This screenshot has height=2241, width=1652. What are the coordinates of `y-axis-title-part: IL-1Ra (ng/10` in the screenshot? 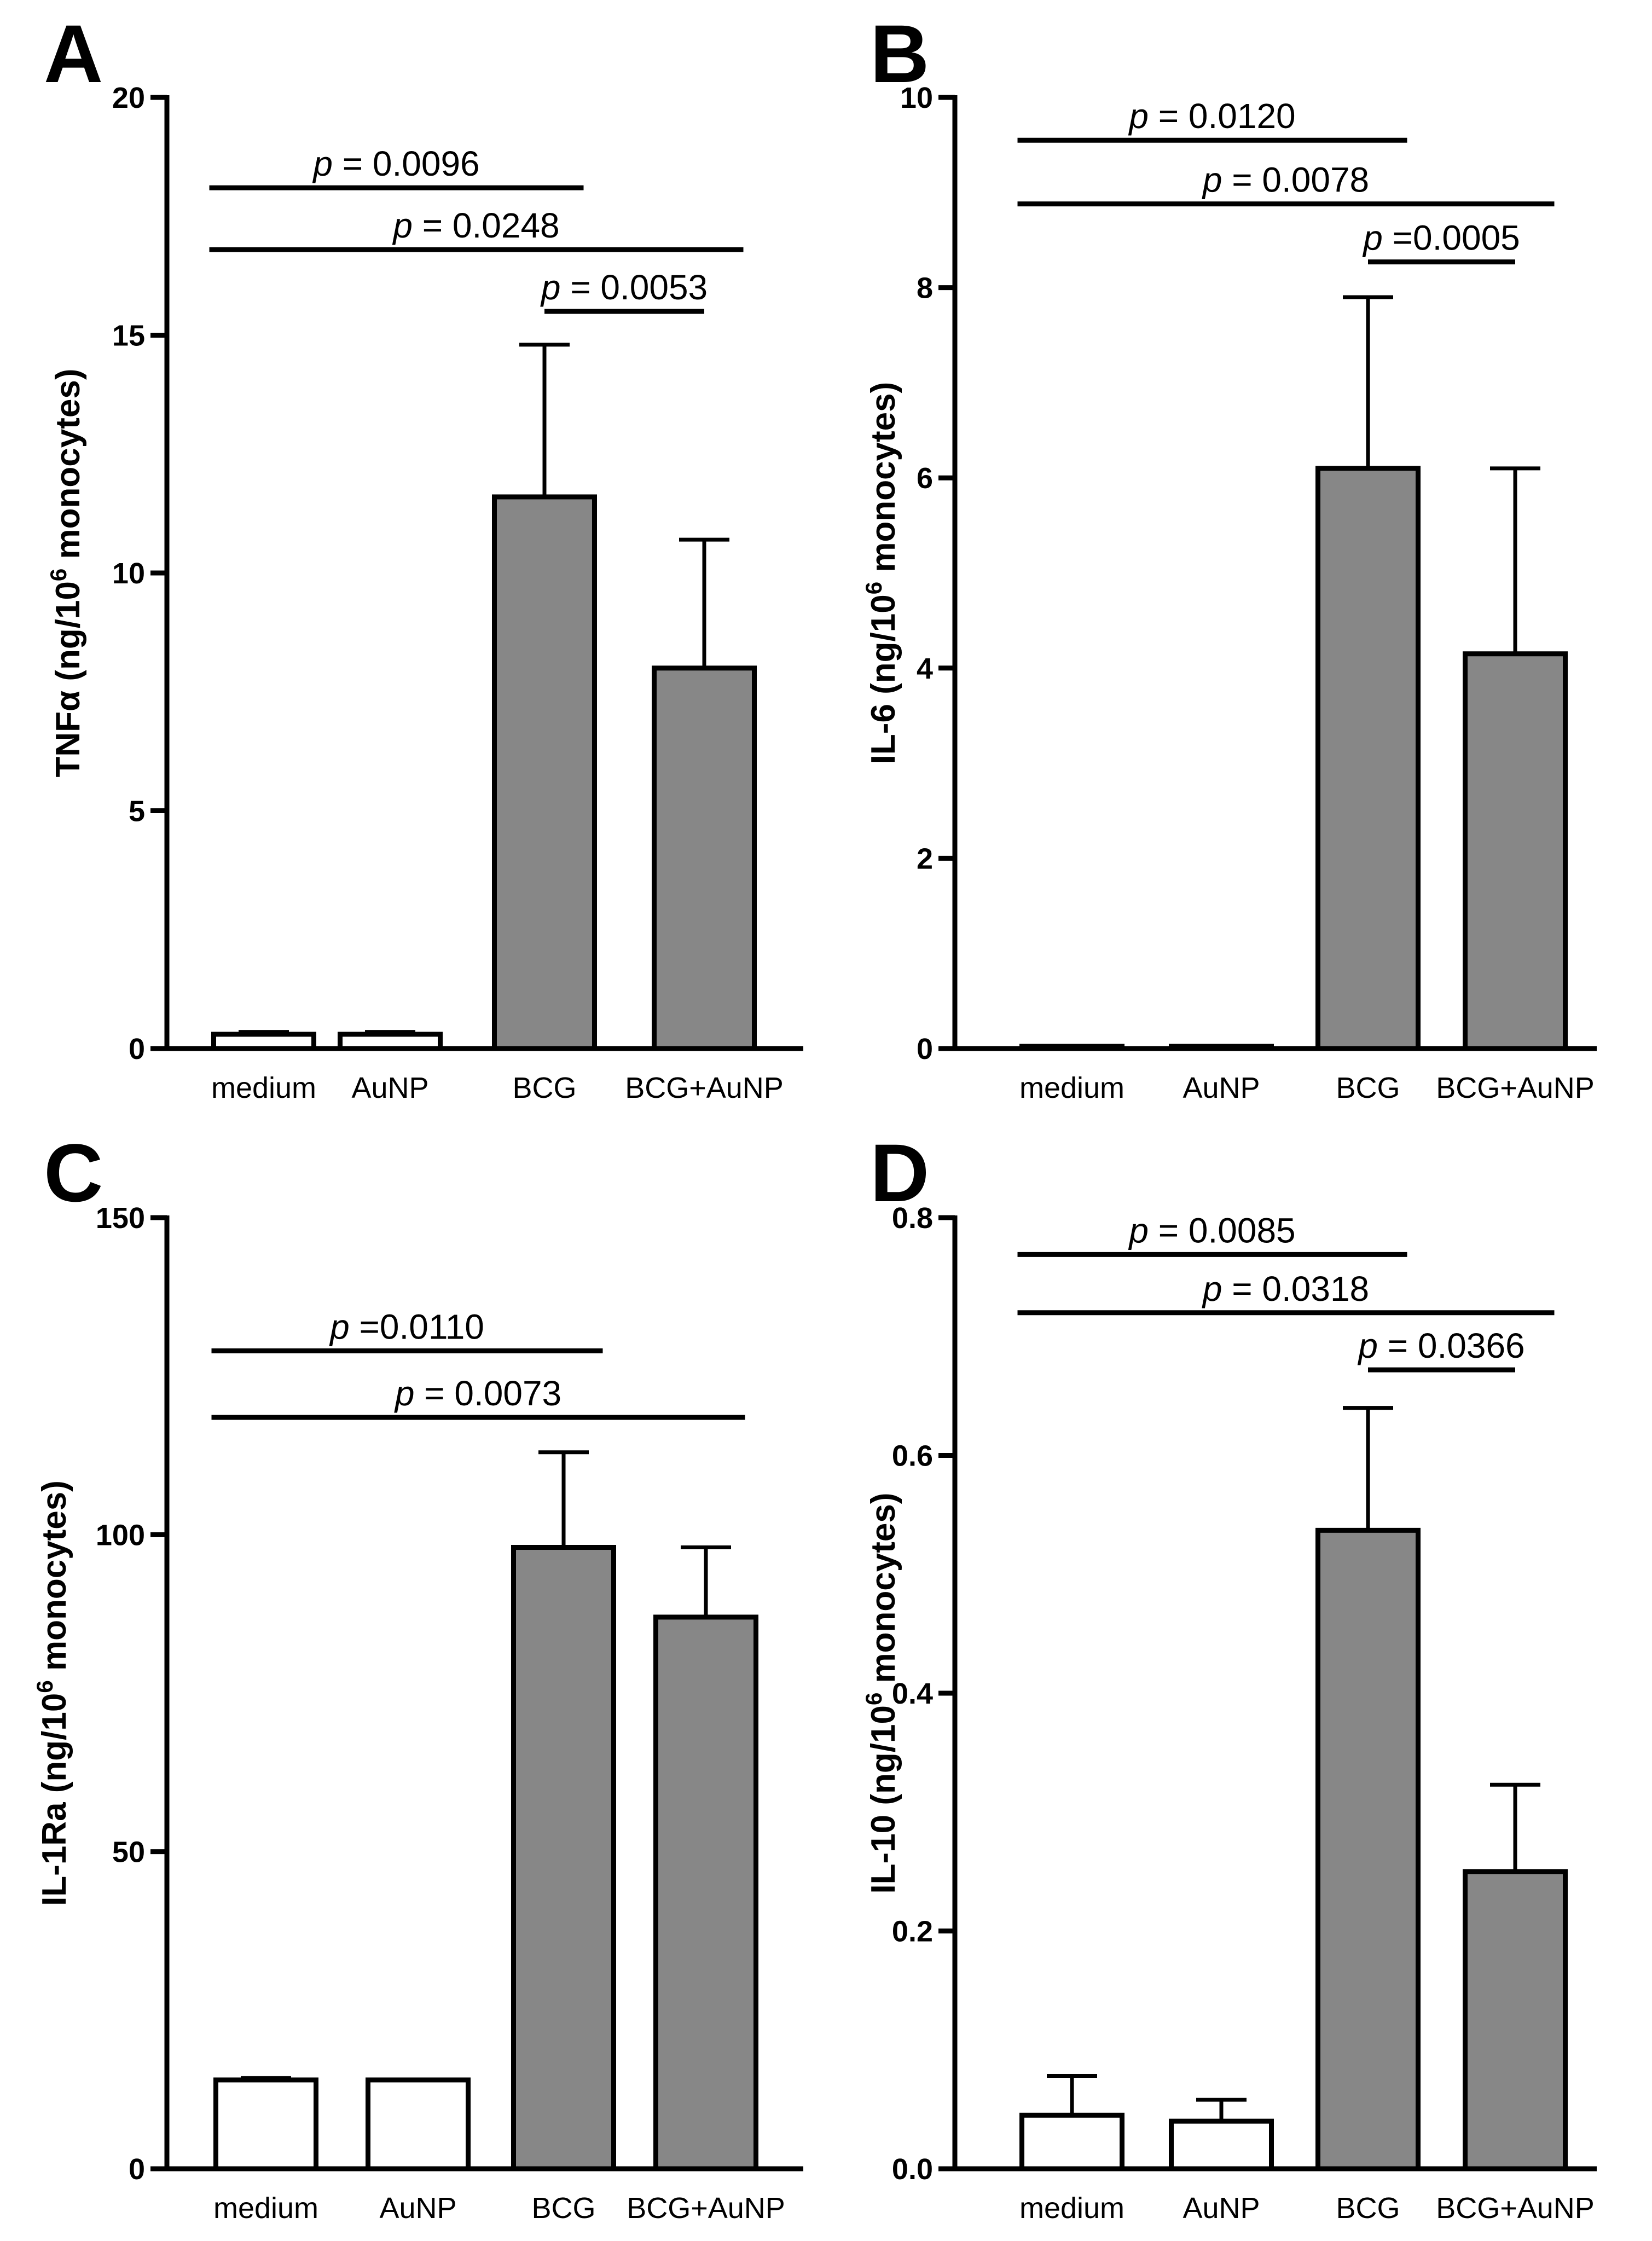 It's located at (54, 1800).